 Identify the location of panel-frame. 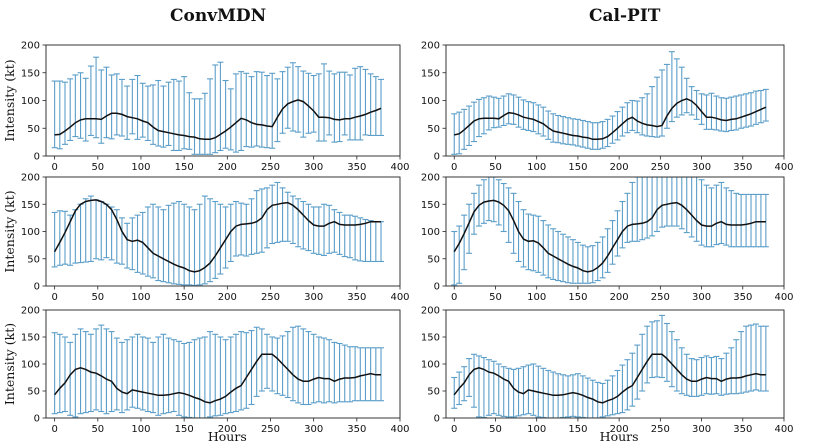
(615, 100).